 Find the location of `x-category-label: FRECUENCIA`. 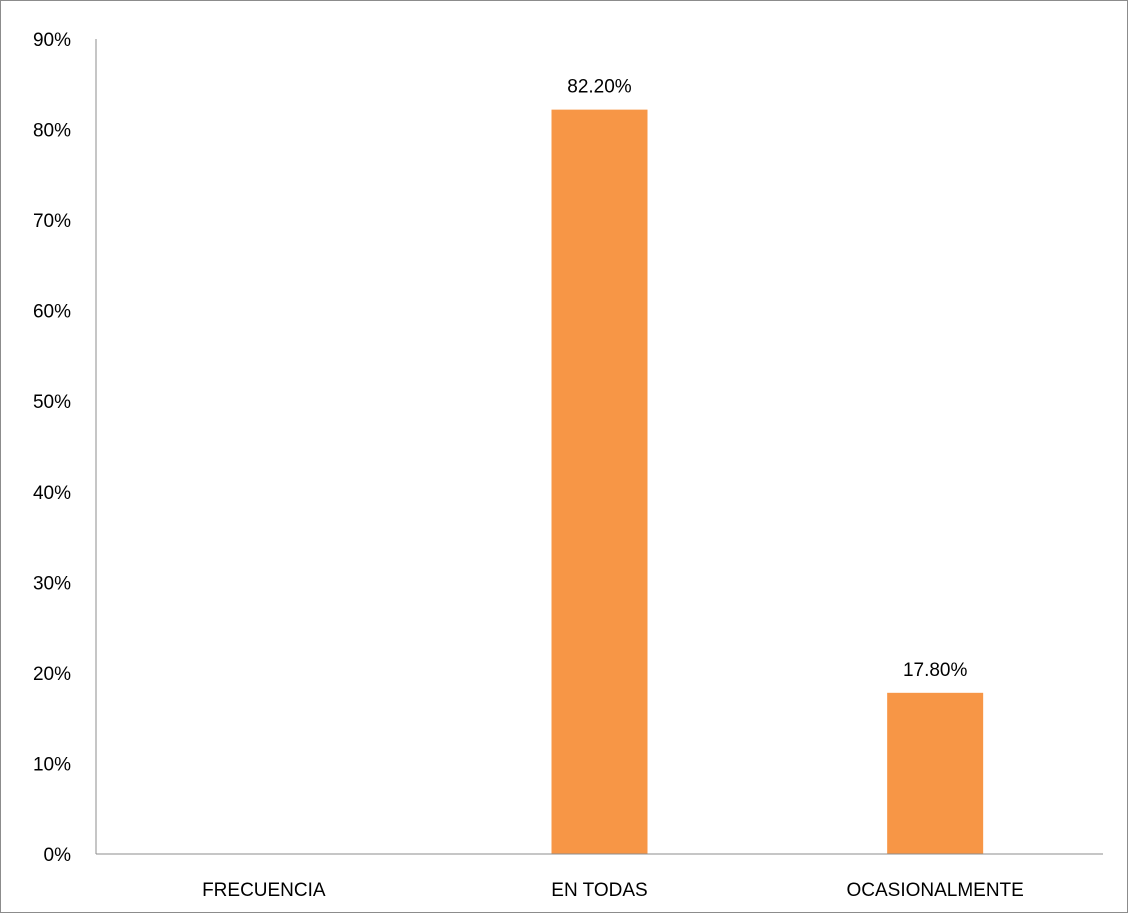

x-category-label: FRECUENCIA is located at coordinates (264, 890).